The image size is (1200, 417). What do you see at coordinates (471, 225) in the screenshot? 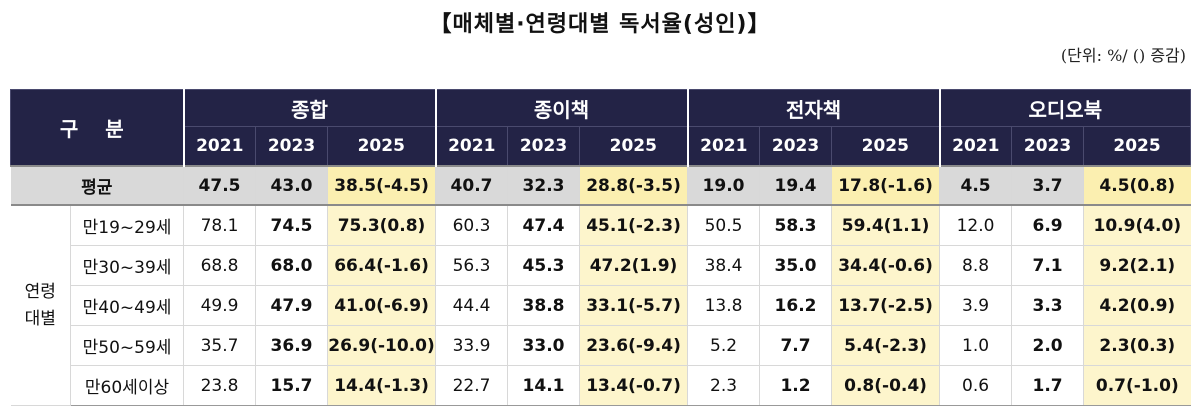
I see `table-cell: 60.3` at bounding box center [471, 225].